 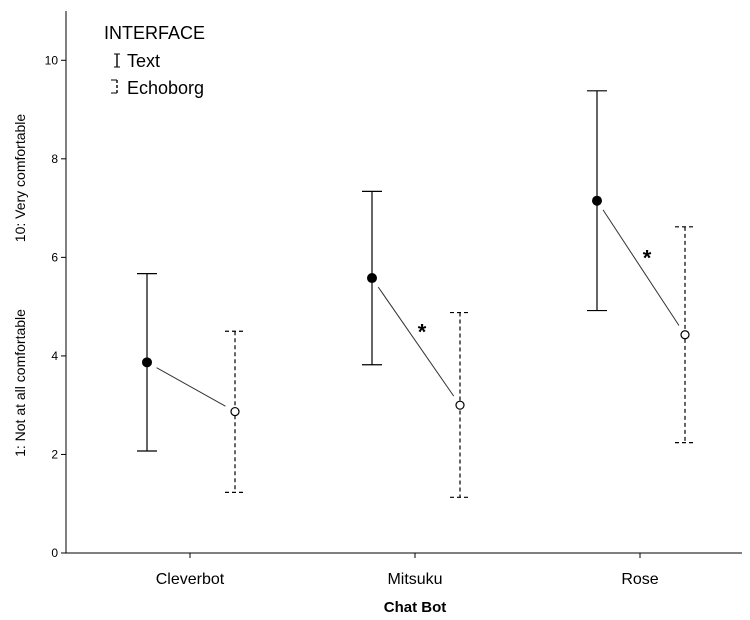 I want to click on x-axis-label: Chat Bot, so click(x=415, y=607).